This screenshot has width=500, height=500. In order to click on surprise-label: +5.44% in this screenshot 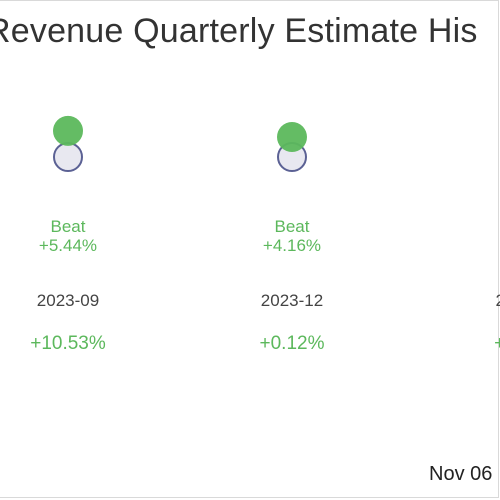, I will do `click(68, 245)`.